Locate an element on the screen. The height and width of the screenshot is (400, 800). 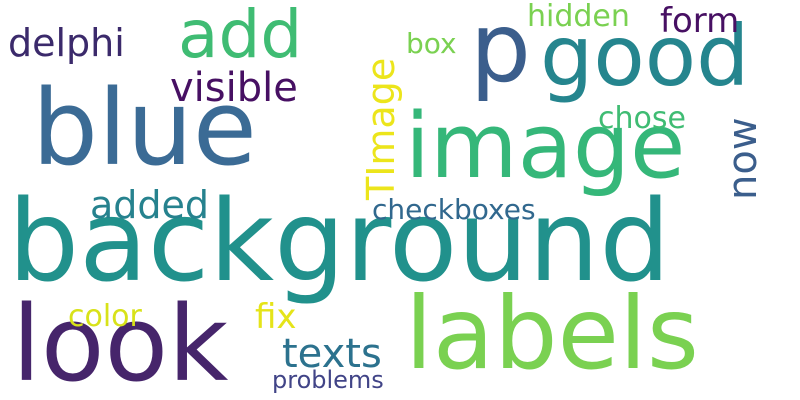
word-labels: labels is located at coordinates (552, 333).